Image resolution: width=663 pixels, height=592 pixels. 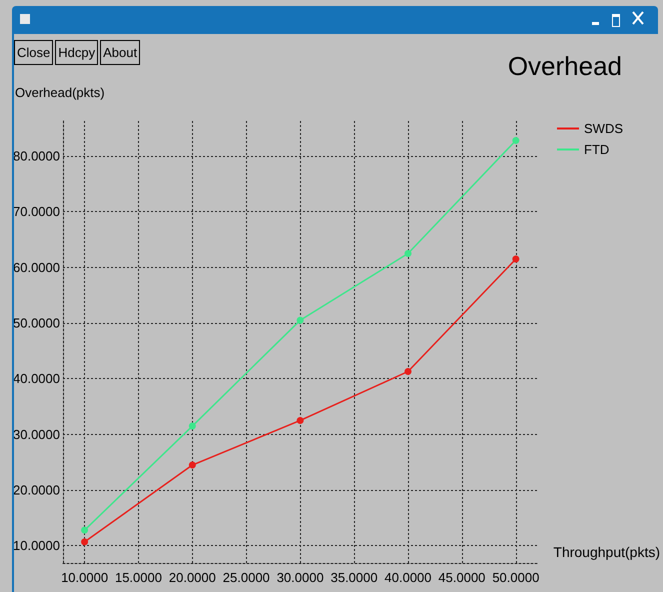 I want to click on text: Close, so click(x=34, y=52).